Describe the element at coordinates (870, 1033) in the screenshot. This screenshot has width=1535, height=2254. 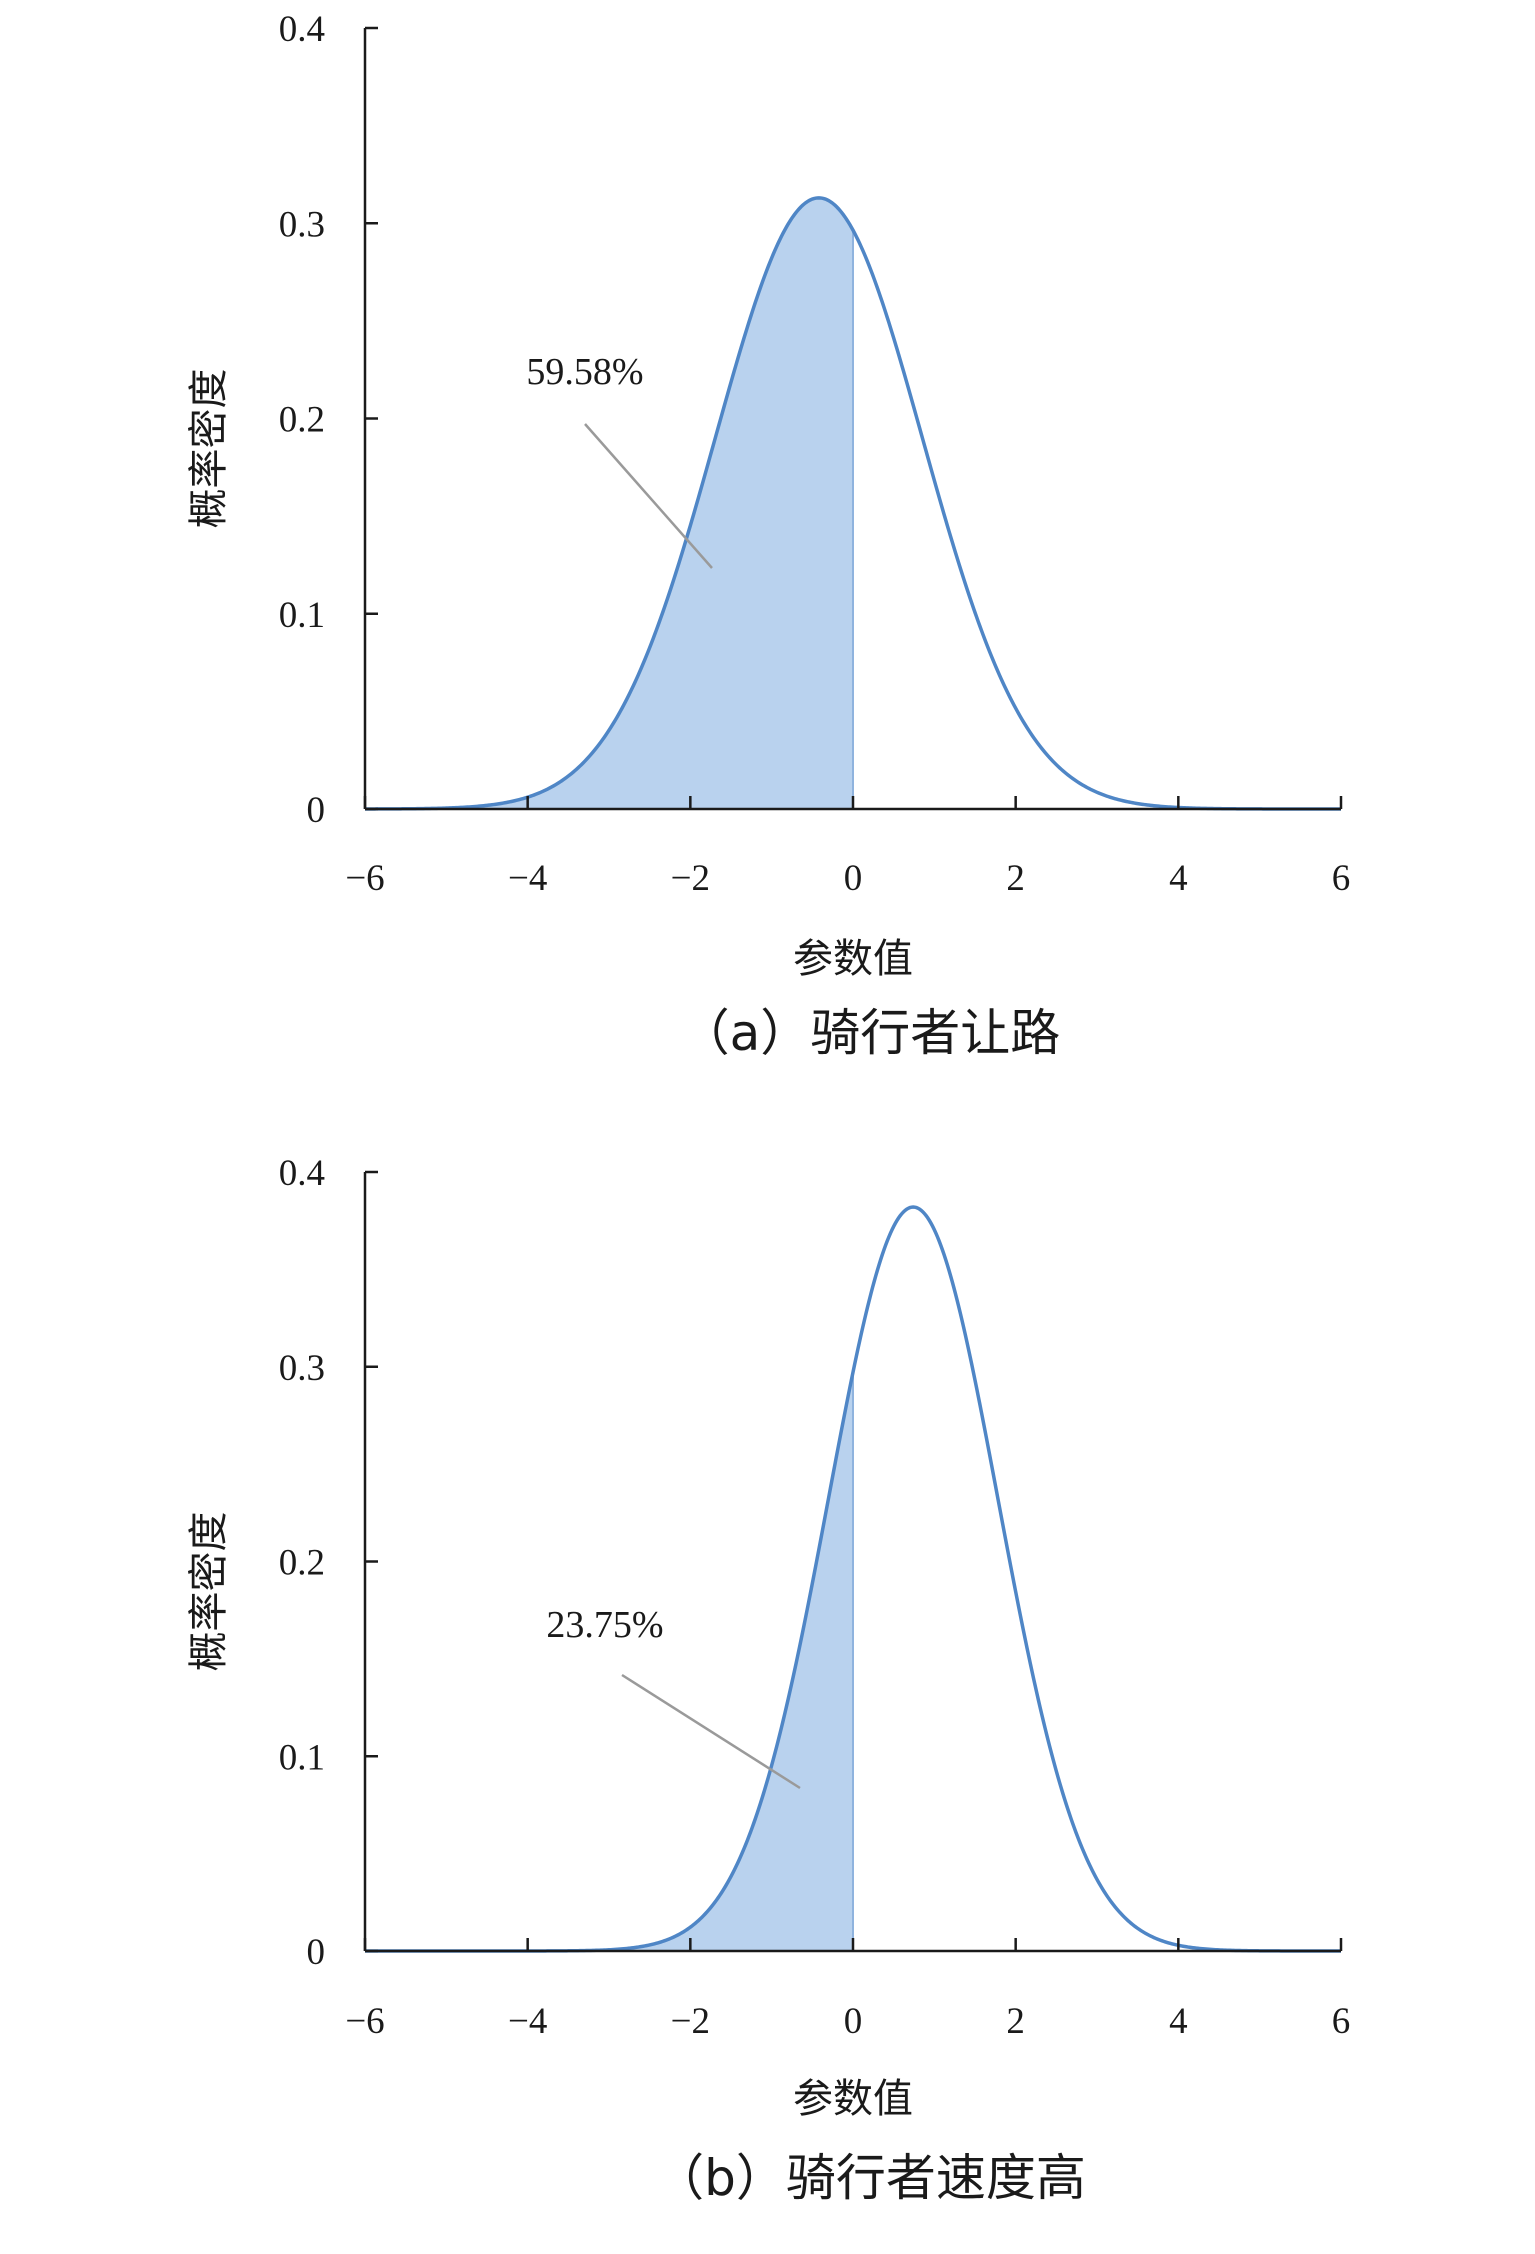
I see `panel-caption: （a）骑行者让路` at that location.